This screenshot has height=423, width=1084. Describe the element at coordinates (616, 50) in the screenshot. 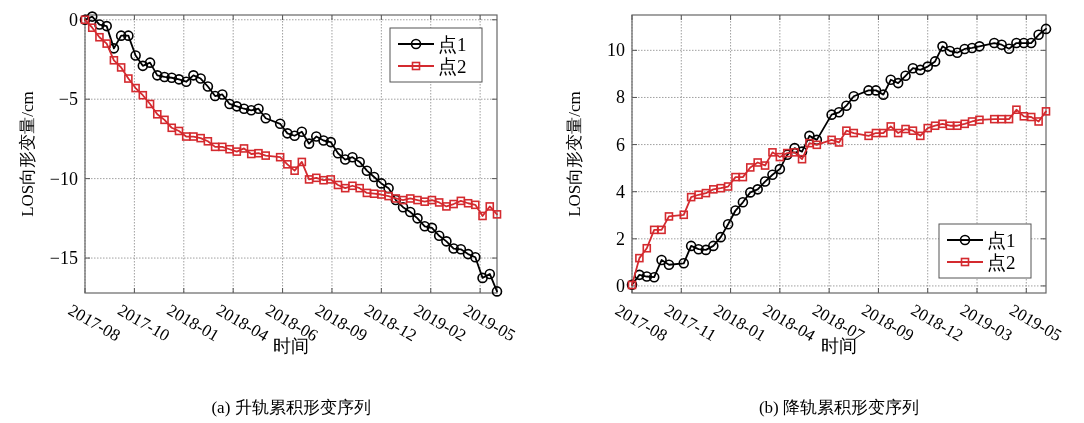

I see `y-tick-label: 10` at that location.